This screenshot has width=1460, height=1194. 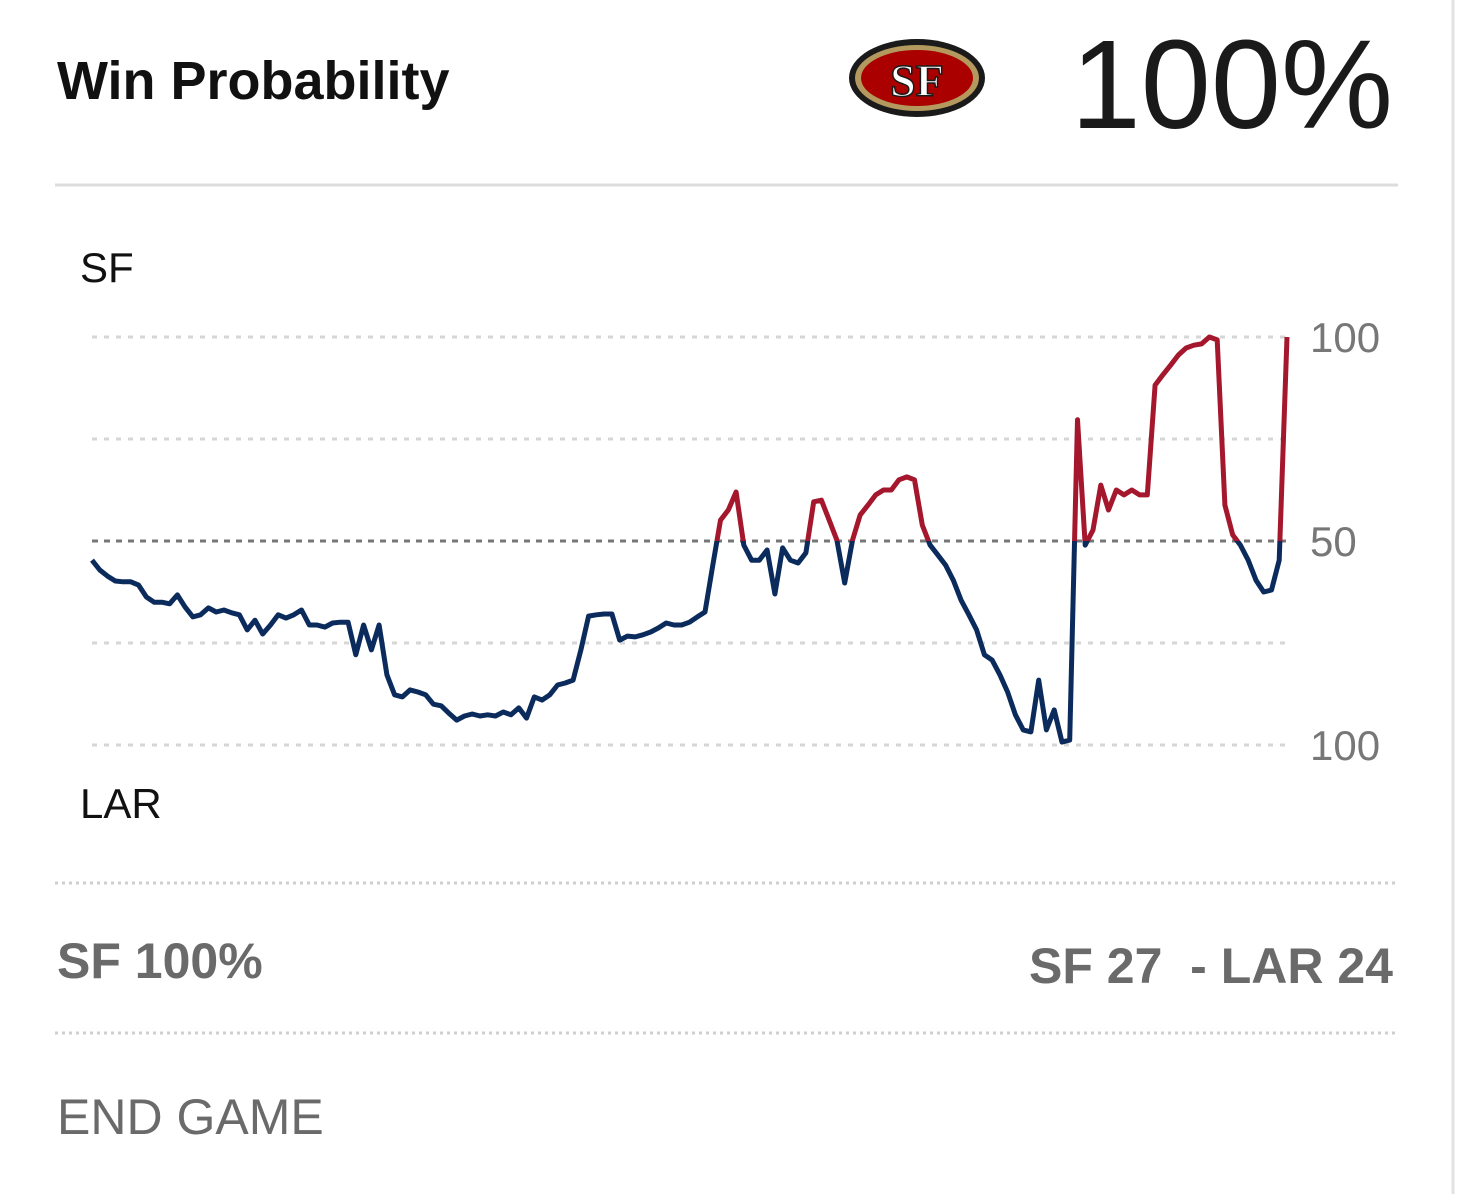 What do you see at coordinates (160, 961) in the screenshot?
I see `footer-probability: SF 100%` at bounding box center [160, 961].